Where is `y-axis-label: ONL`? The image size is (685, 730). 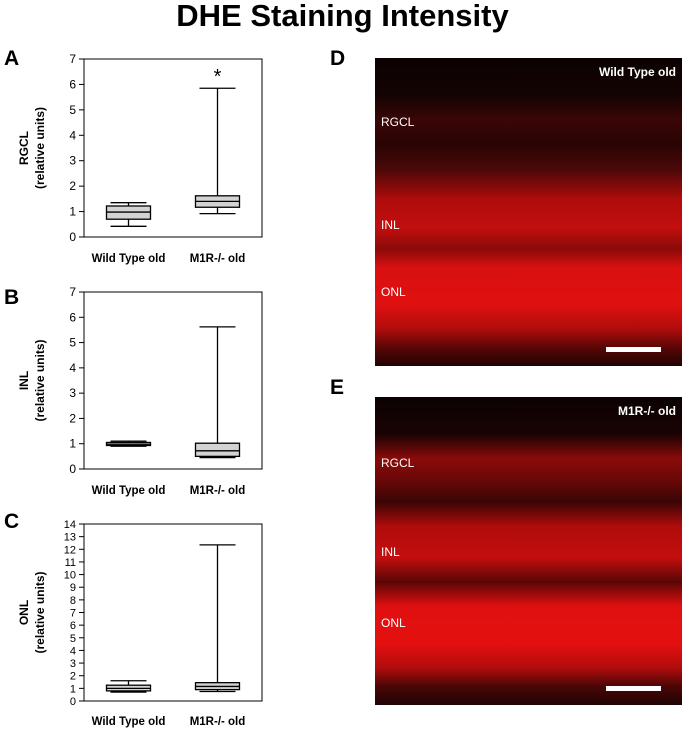 y-axis-label: ONL is located at coordinates (24, 612).